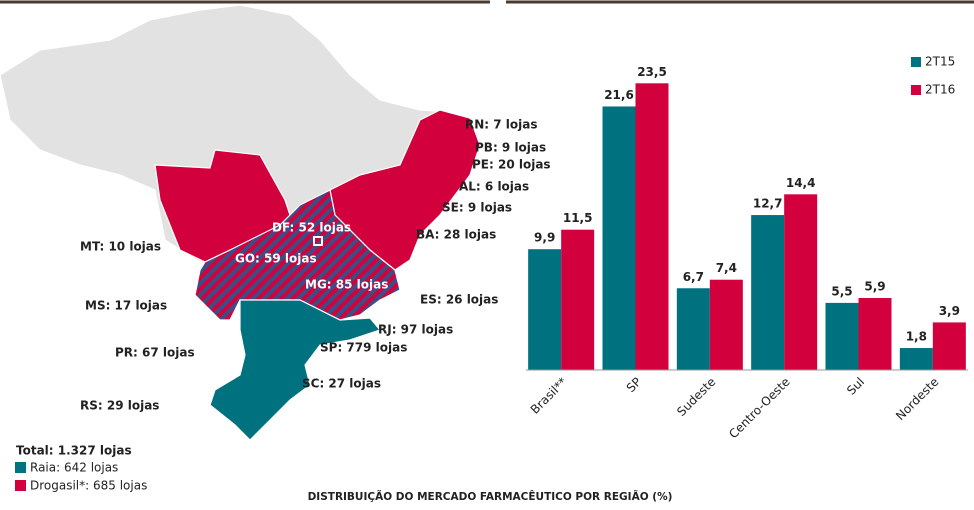 This screenshot has width=974, height=510. Describe the element at coordinates (120, 247) in the screenshot. I see `state-label: MT: 10 lojas` at that location.